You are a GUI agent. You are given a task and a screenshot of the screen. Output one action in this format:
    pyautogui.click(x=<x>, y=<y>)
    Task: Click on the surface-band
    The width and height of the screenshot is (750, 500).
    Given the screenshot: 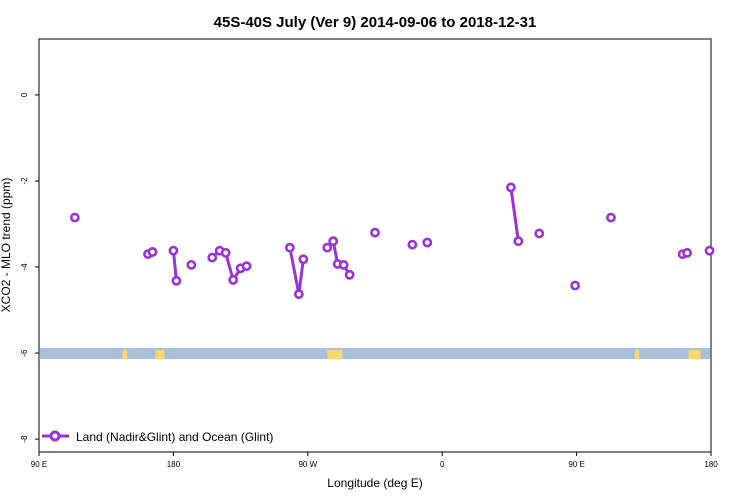 What is the action you would take?
    pyautogui.click(x=375, y=354)
    